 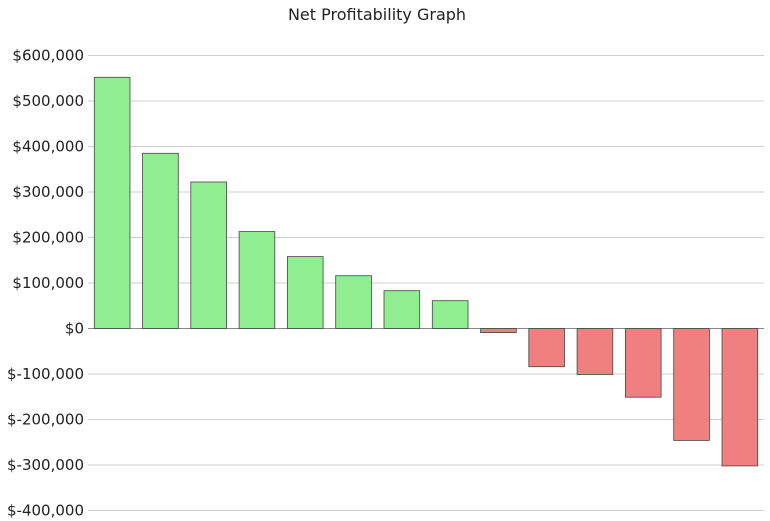 I want to click on y-tick-label: $0, so click(x=74, y=329).